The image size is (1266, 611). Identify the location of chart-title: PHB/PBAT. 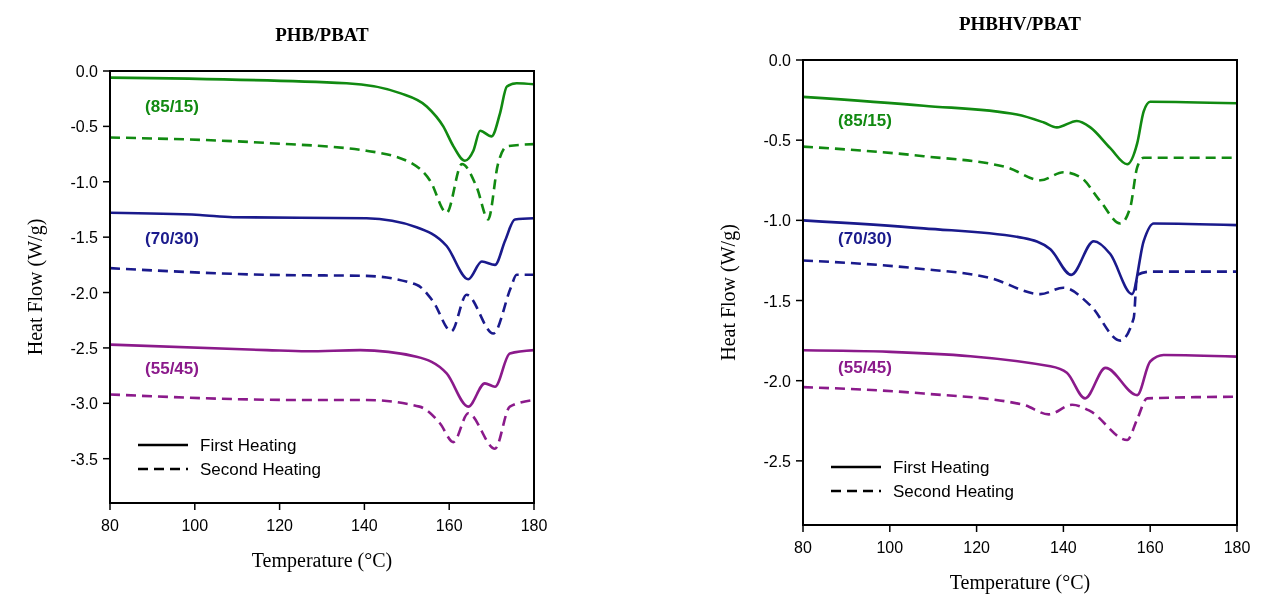
(322, 34).